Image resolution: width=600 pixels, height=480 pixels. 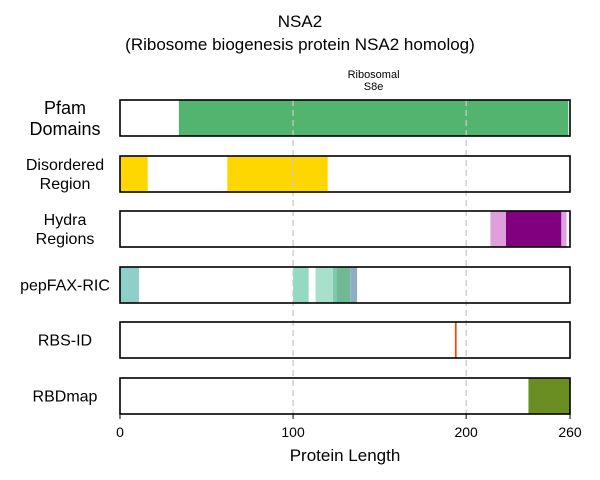 What do you see at coordinates (65, 108) in the screenshot?
I see `track-label: Pfam` at bounding box center [65, 108].